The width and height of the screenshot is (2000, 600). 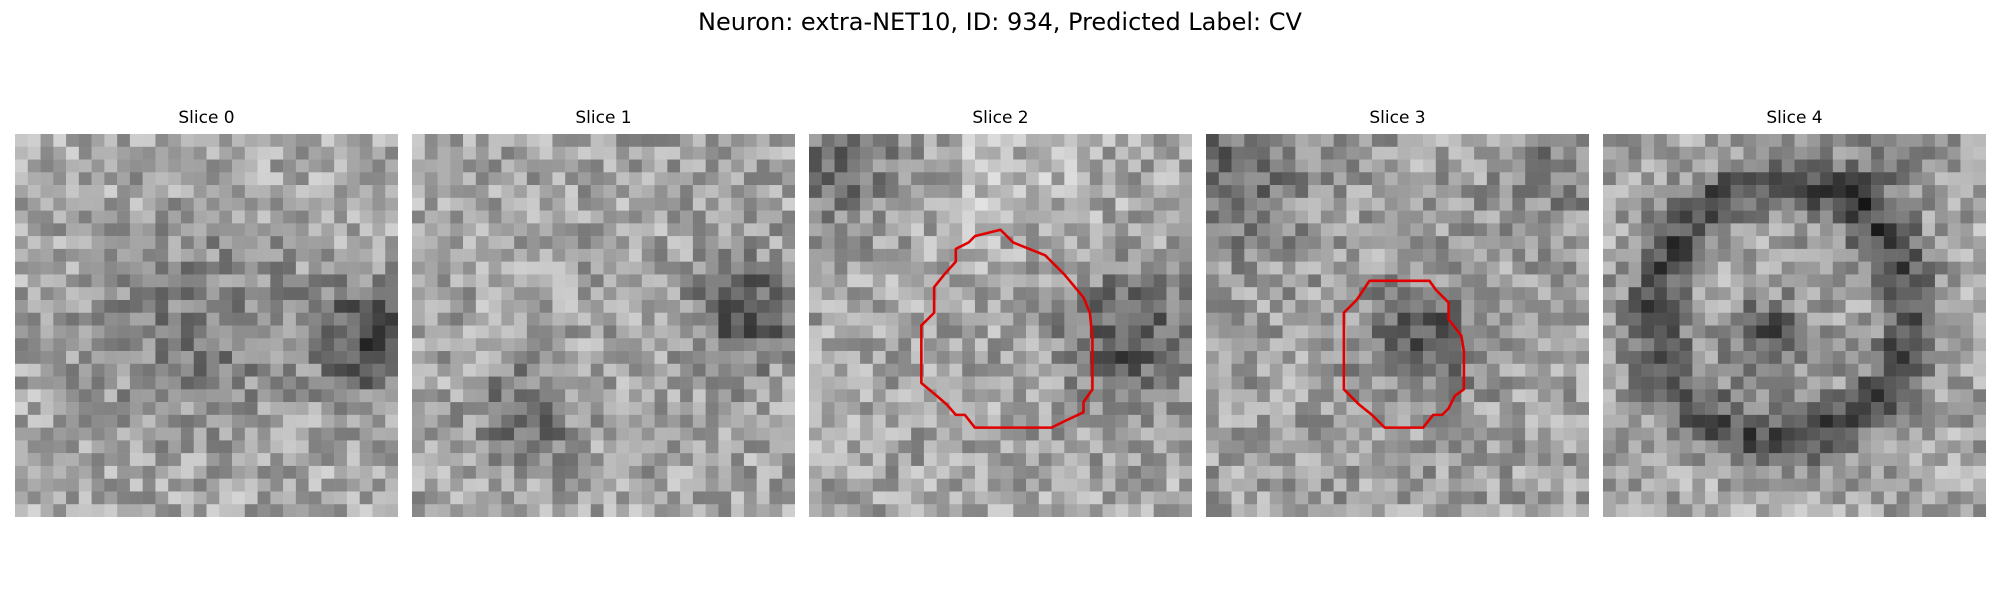 I want to click on slice-title-3: Slice 3, so click(x=1397, y=118).